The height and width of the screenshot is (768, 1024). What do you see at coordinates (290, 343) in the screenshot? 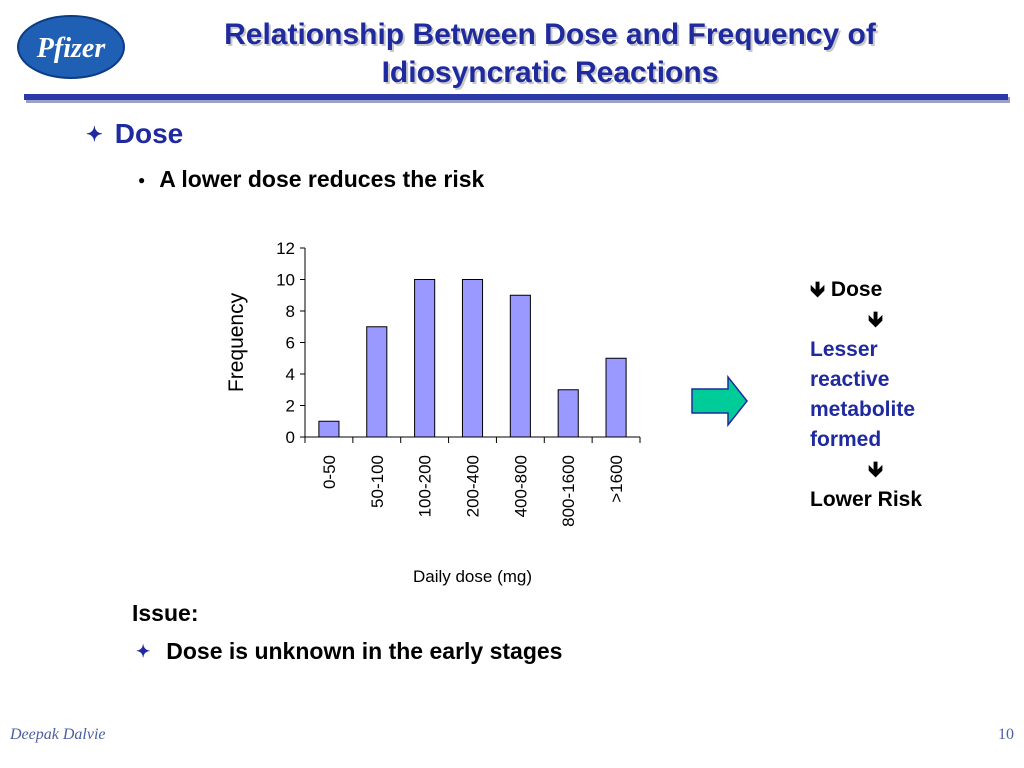
I see `y-tick-label: 6` at bounding box center [290, 343].